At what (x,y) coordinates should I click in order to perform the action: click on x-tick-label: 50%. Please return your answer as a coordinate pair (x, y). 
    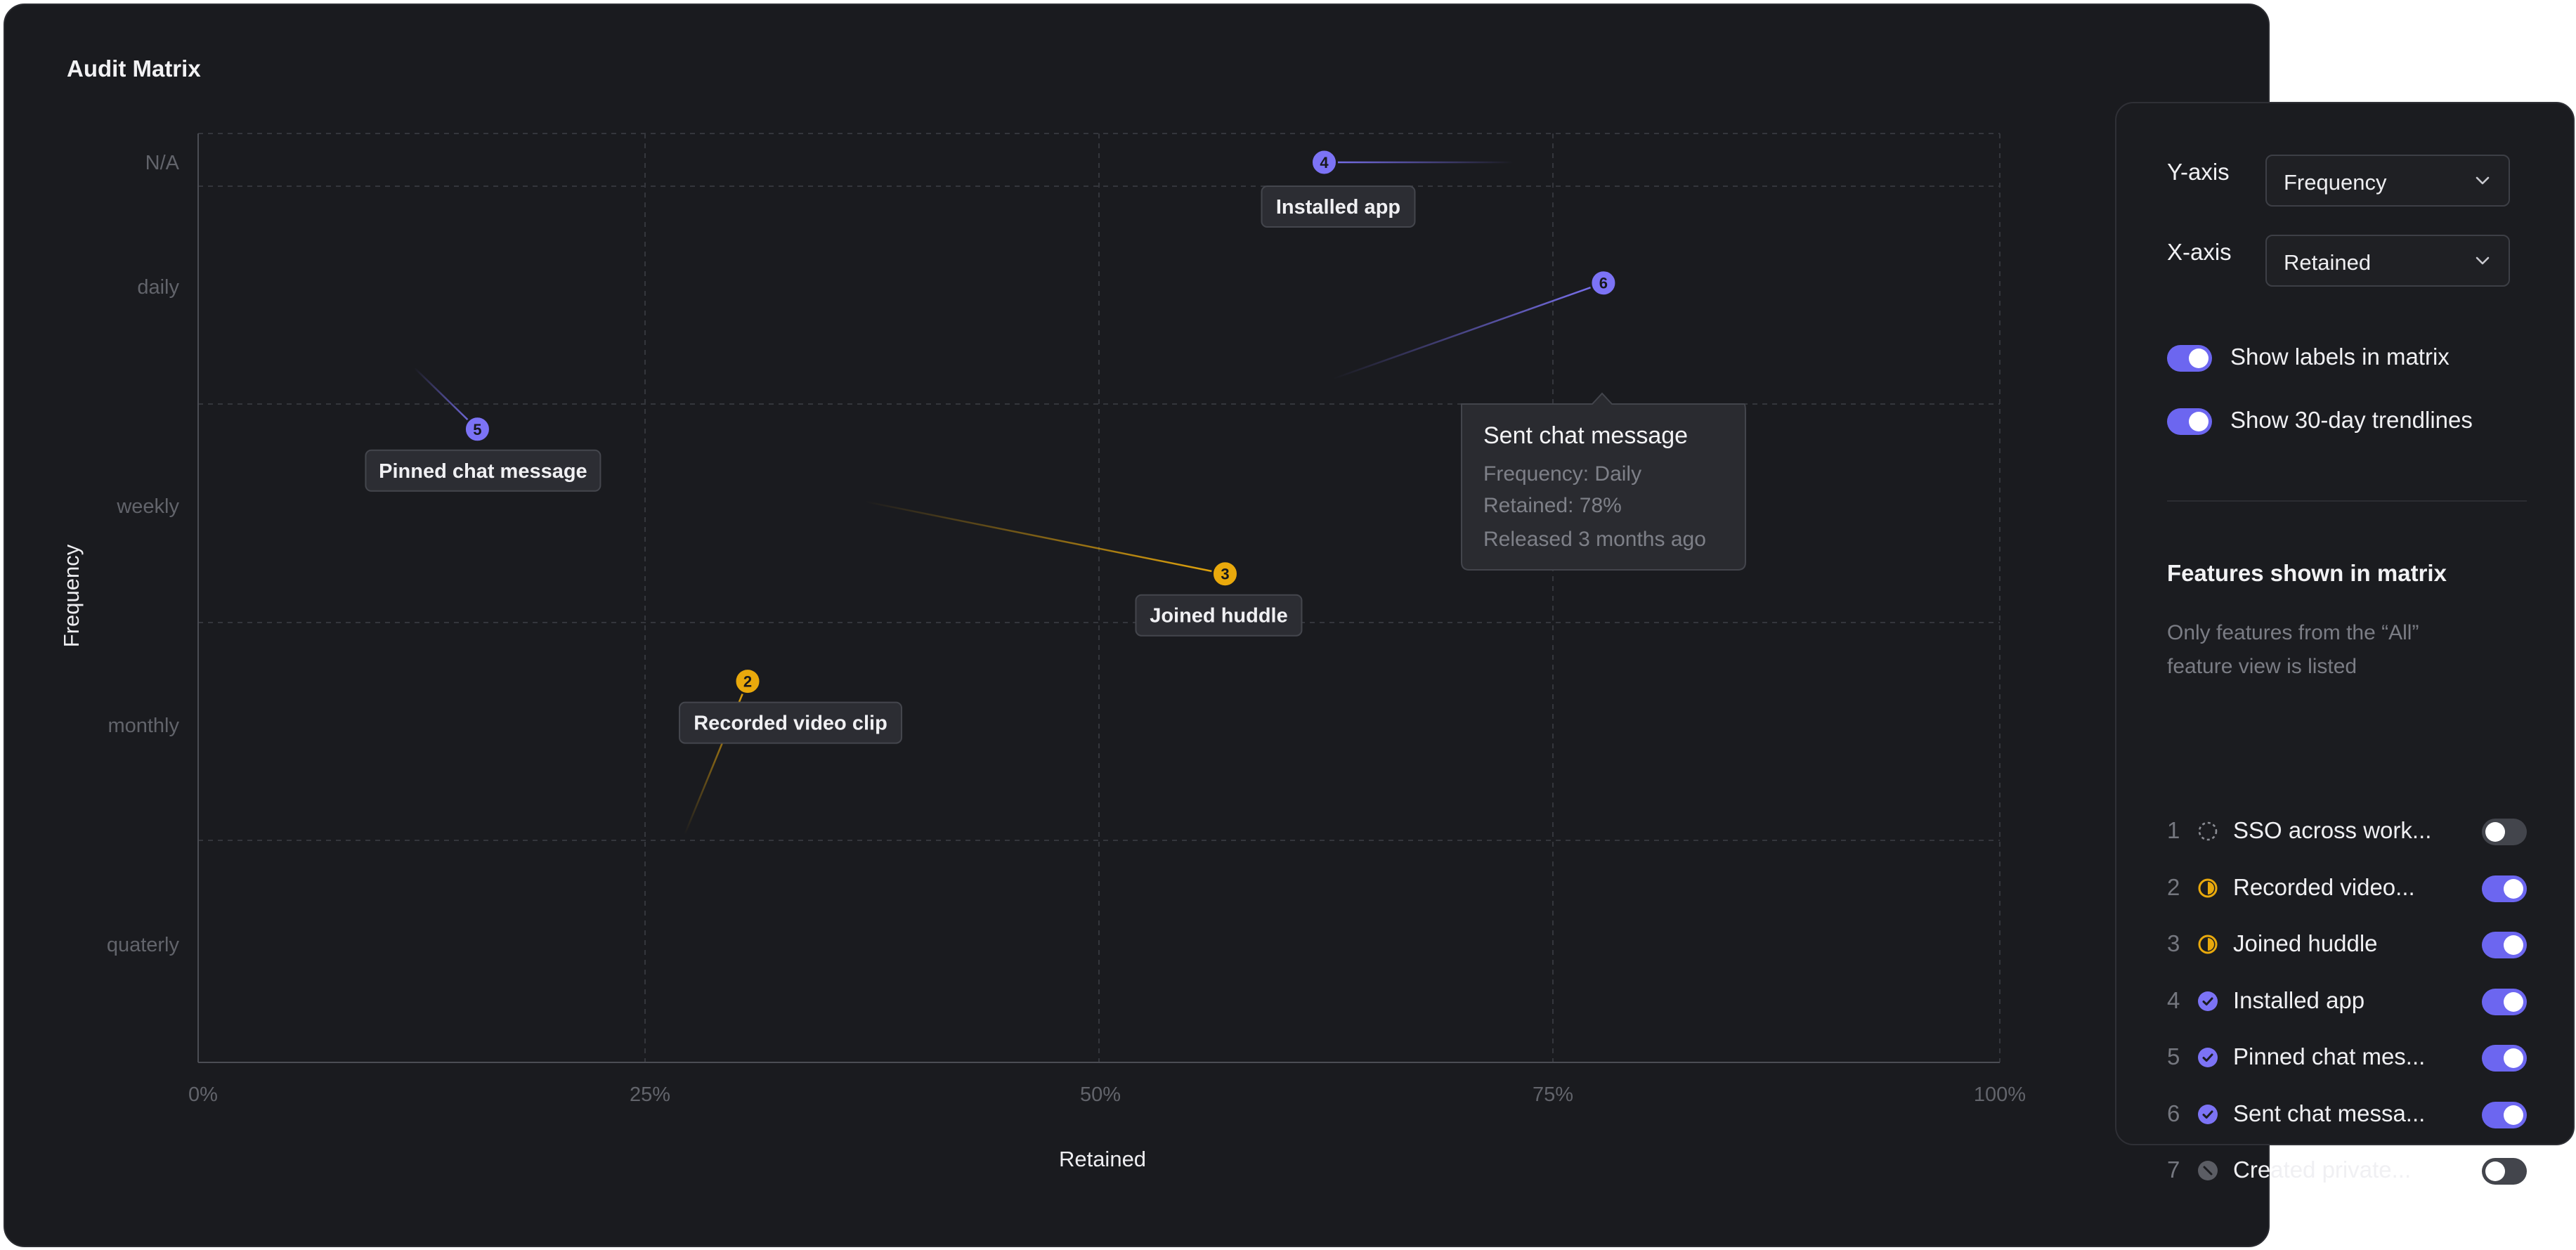
    Looking at the image, I should click on (1100, 1094).